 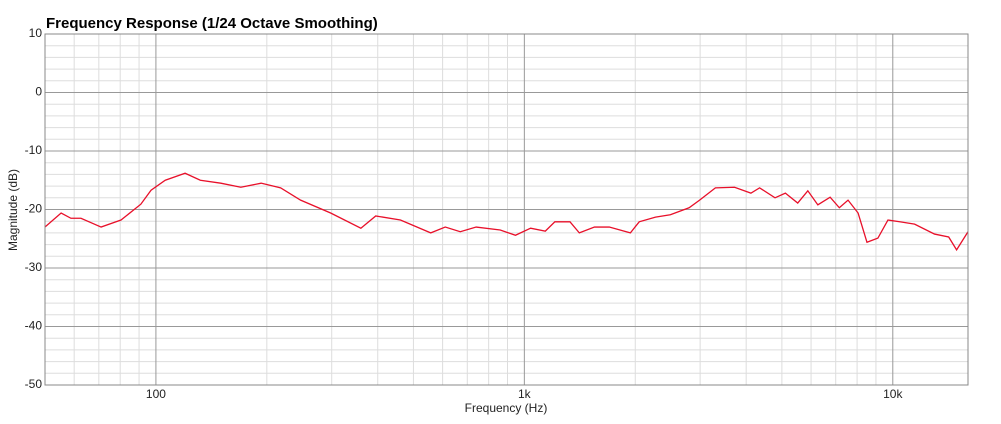 What do you see at coordinates (34, 326) in the screenshot?
I see `y-tick-label: -40` at bounding box center [34, 326].